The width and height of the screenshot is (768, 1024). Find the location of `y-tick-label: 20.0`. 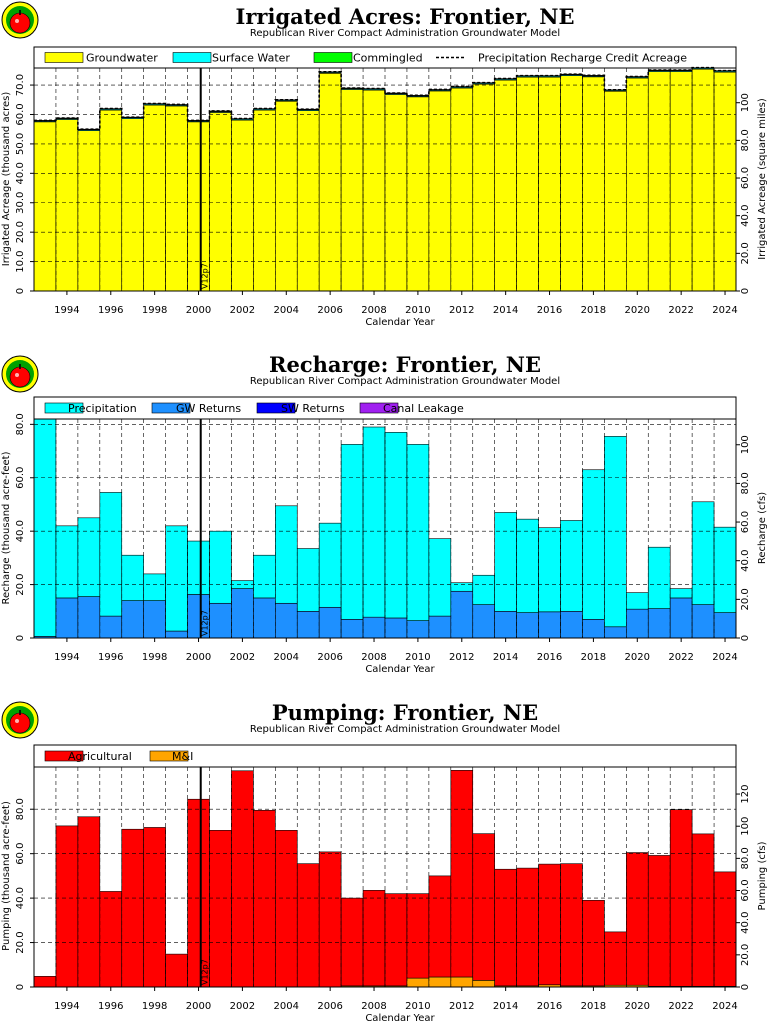

y-tick-label: 20.0 is located at coordinates (20, 232).